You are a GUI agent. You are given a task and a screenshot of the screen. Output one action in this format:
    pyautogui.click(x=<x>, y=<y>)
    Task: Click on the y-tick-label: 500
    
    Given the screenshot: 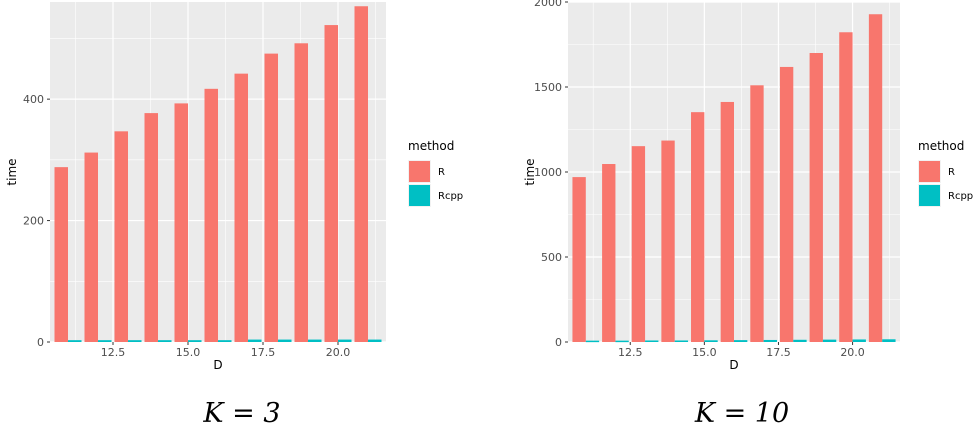 What is the action you would take?
    pyautogui.click(x=551, y=257)
    